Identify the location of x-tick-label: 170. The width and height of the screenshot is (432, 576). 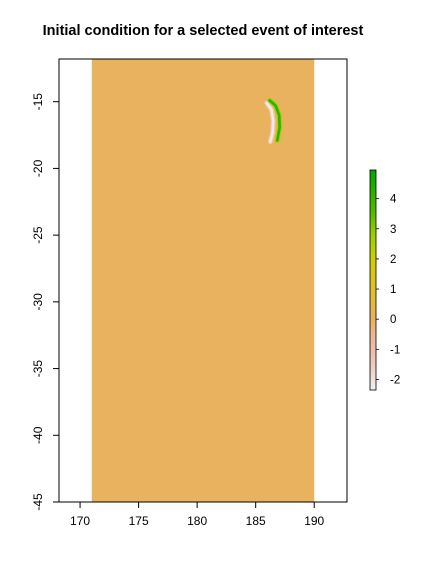
(80, 521).